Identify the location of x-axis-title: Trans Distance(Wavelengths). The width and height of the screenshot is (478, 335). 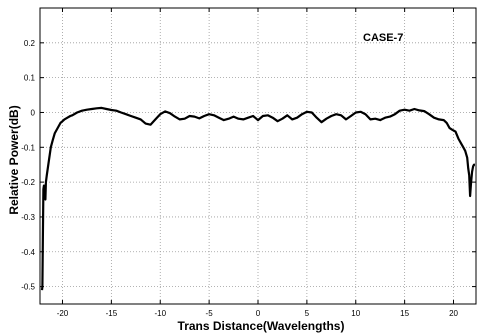
(261, 326).